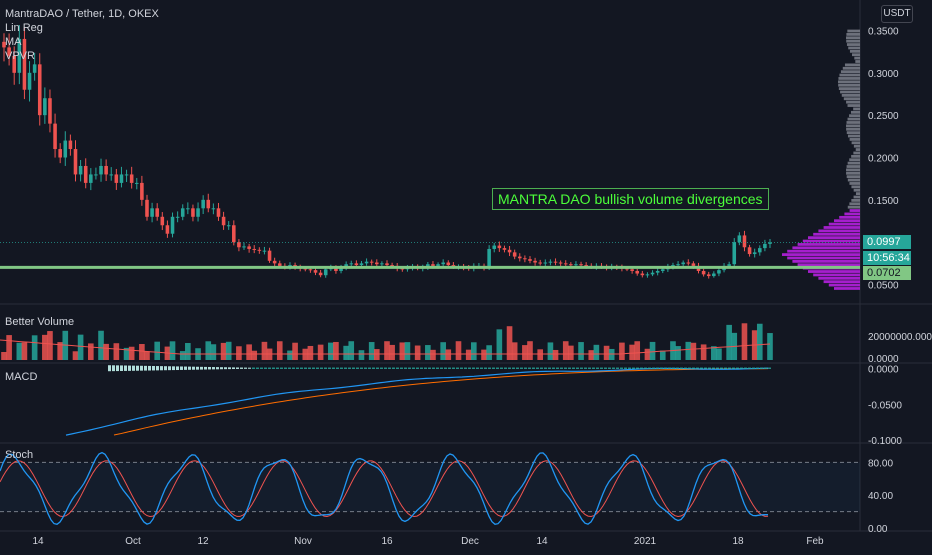  What do you see at coordinates (203, 541) in the screenshot?
I see `x-axis-tick-label: 12` at bounding box center [203, 541].